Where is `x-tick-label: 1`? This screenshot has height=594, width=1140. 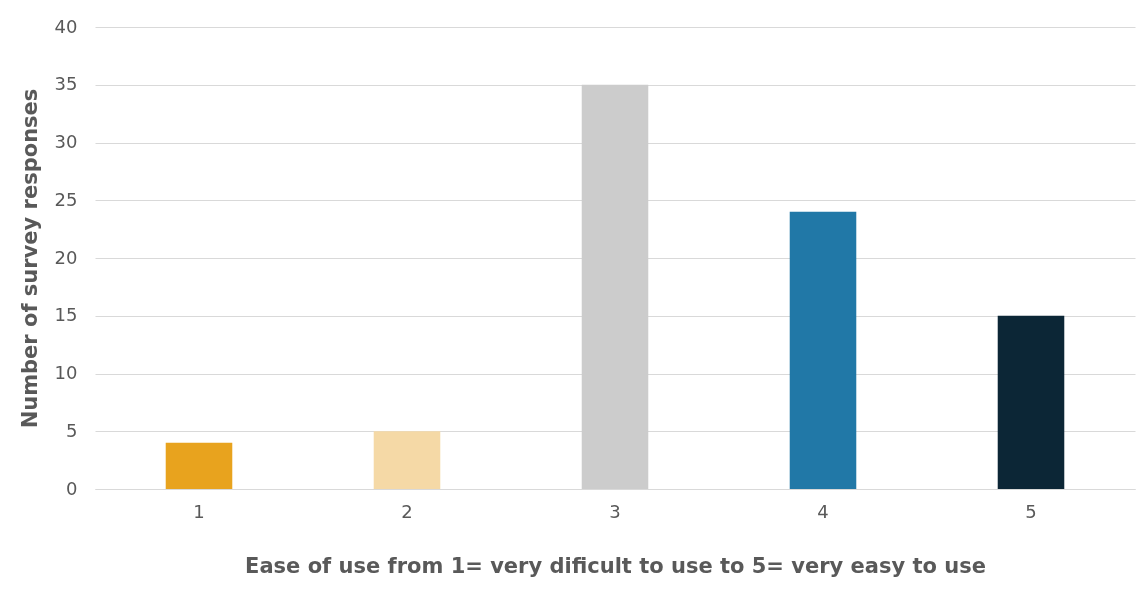
x-tick-label: 1 is located at coordinates (199, 511).